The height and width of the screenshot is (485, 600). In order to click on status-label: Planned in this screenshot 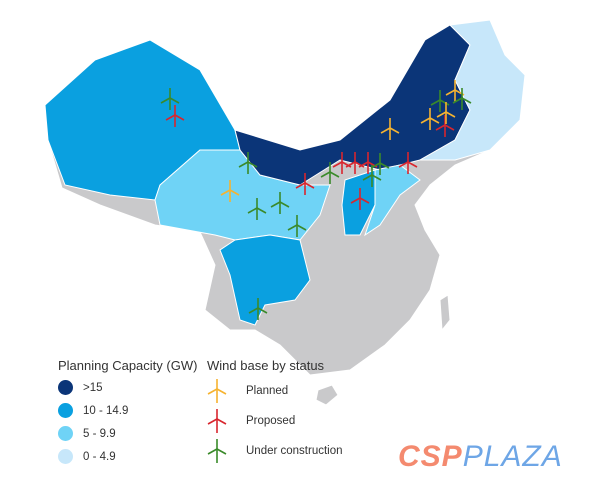, I will do `click(267, 391)`.